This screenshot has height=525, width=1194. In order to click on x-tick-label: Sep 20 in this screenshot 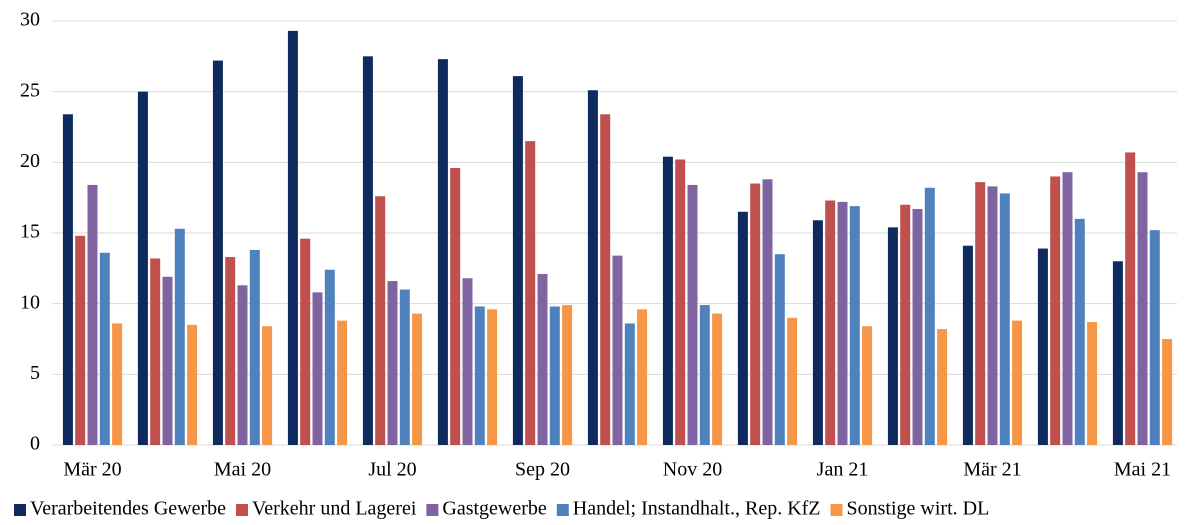, I will do `click(542, 470)`.